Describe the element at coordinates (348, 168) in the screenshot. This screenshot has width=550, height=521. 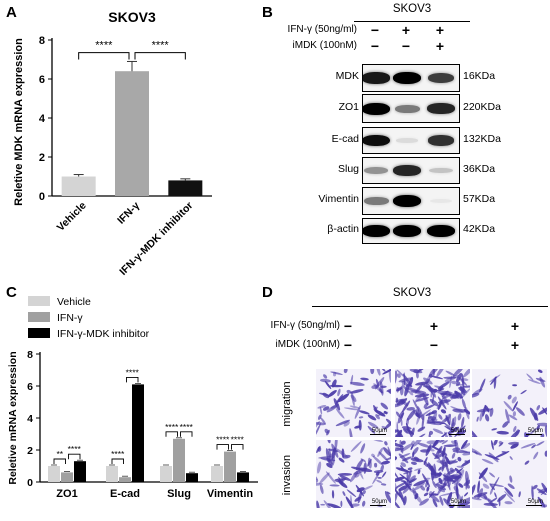
I see `blot-protein-label: Slug` at that location.